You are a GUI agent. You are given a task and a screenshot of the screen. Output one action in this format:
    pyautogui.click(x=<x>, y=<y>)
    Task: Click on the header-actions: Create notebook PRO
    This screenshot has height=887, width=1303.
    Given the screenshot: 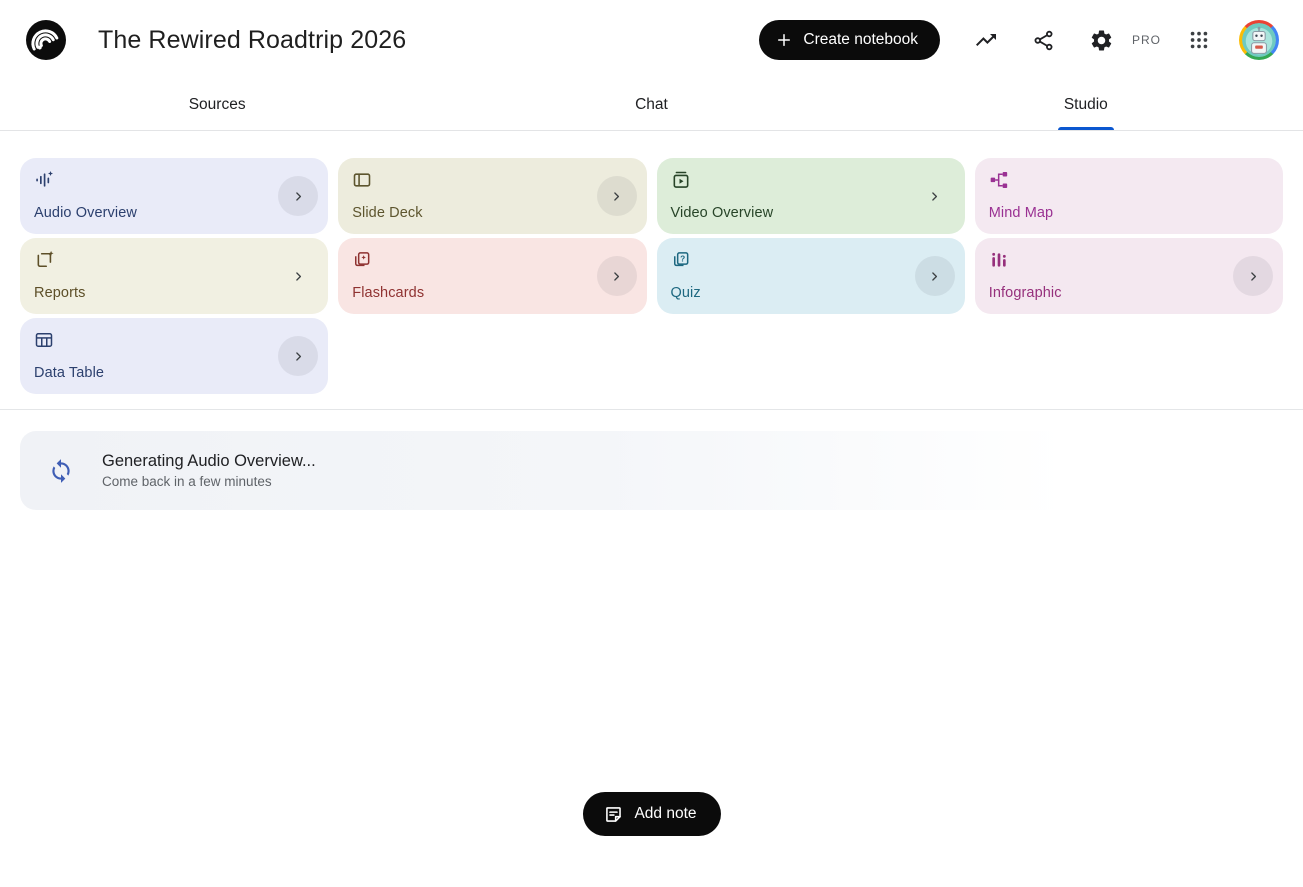 What is the action you would take?
    pyautogui.click(x=1019, y=40)
    